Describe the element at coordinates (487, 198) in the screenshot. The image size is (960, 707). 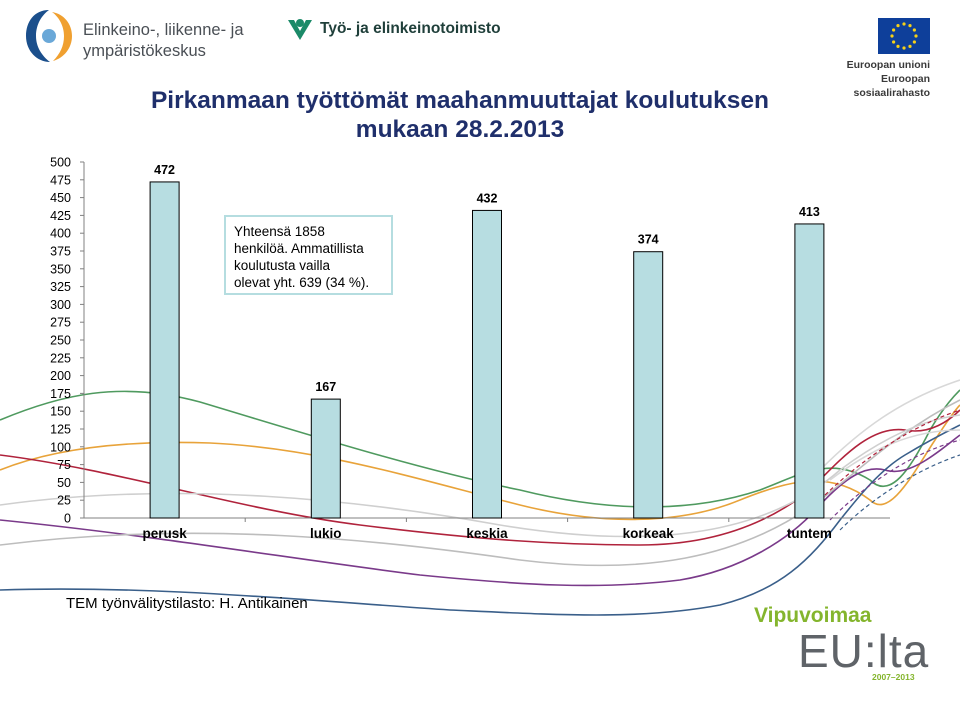
I see `data-label: 432` at that location.